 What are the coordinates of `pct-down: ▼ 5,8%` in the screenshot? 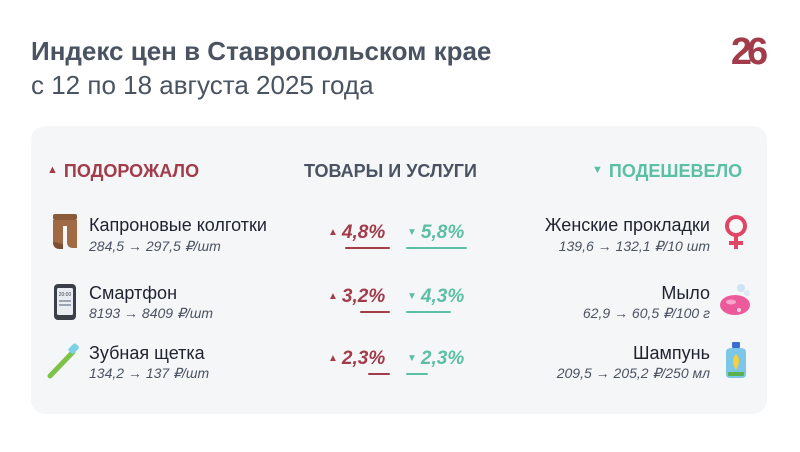 It's located at (435, 233).